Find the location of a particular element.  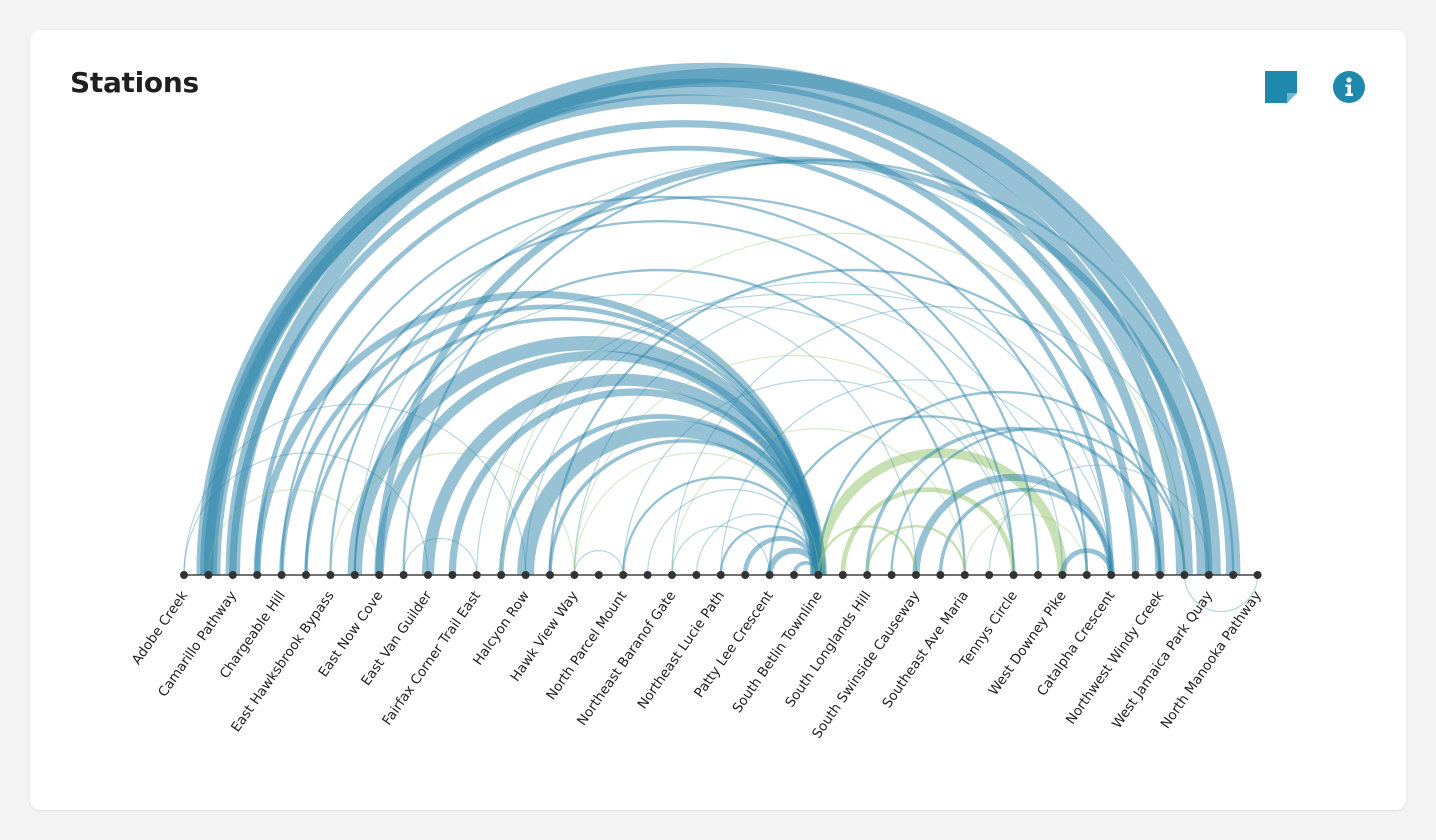

node-label: North Manooka Pathway is located at coordinates (1211, 660).